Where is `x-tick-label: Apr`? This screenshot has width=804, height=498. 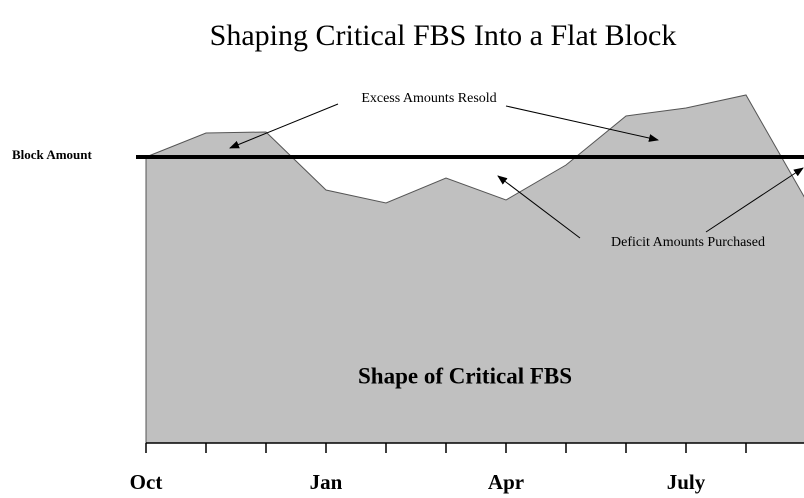 x-tick-label: Apr is located at coordinates (506, 482).